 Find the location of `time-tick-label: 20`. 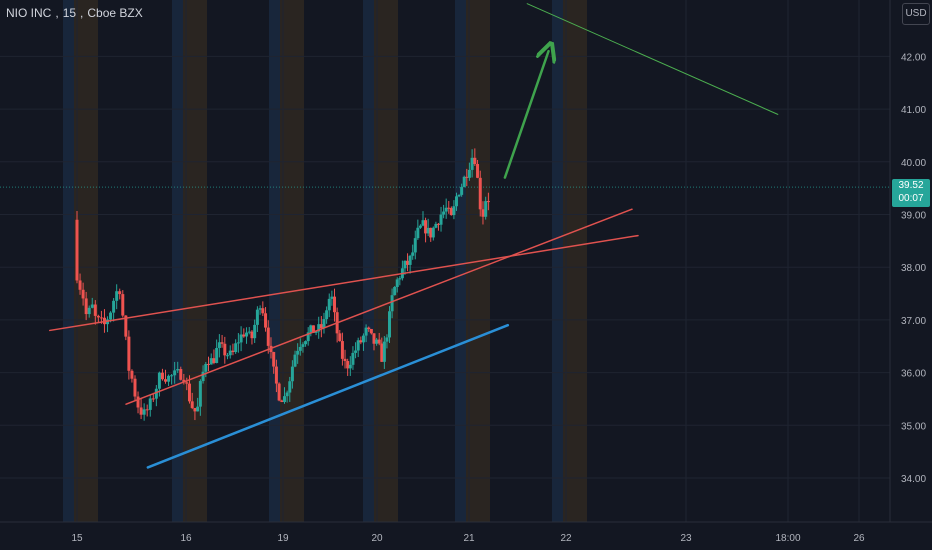

time-tick-label: 20 is located at coordinates (377, 538).